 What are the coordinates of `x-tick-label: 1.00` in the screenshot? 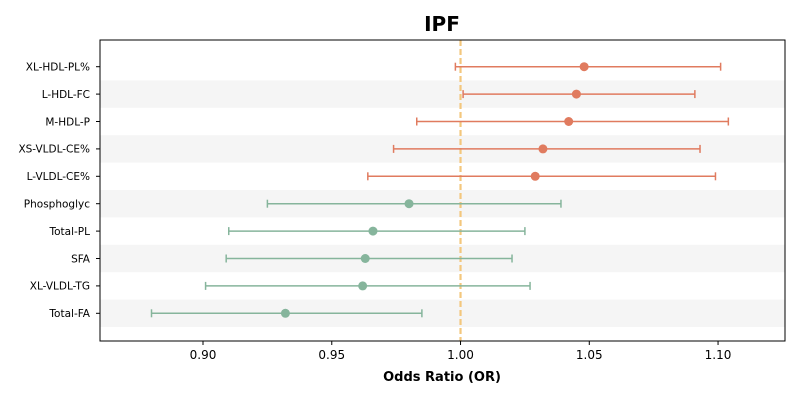 It's located at (460, 355).